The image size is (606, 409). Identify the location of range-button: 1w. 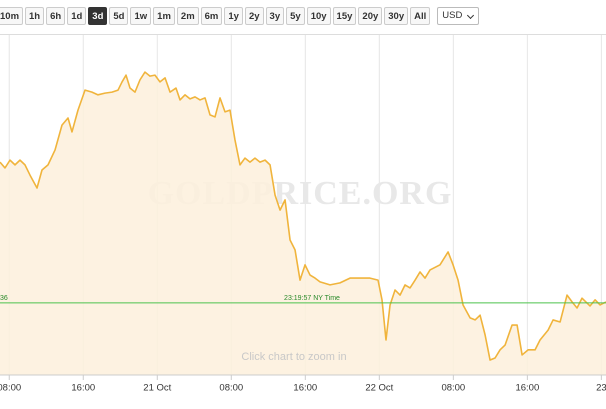
(141, 16).